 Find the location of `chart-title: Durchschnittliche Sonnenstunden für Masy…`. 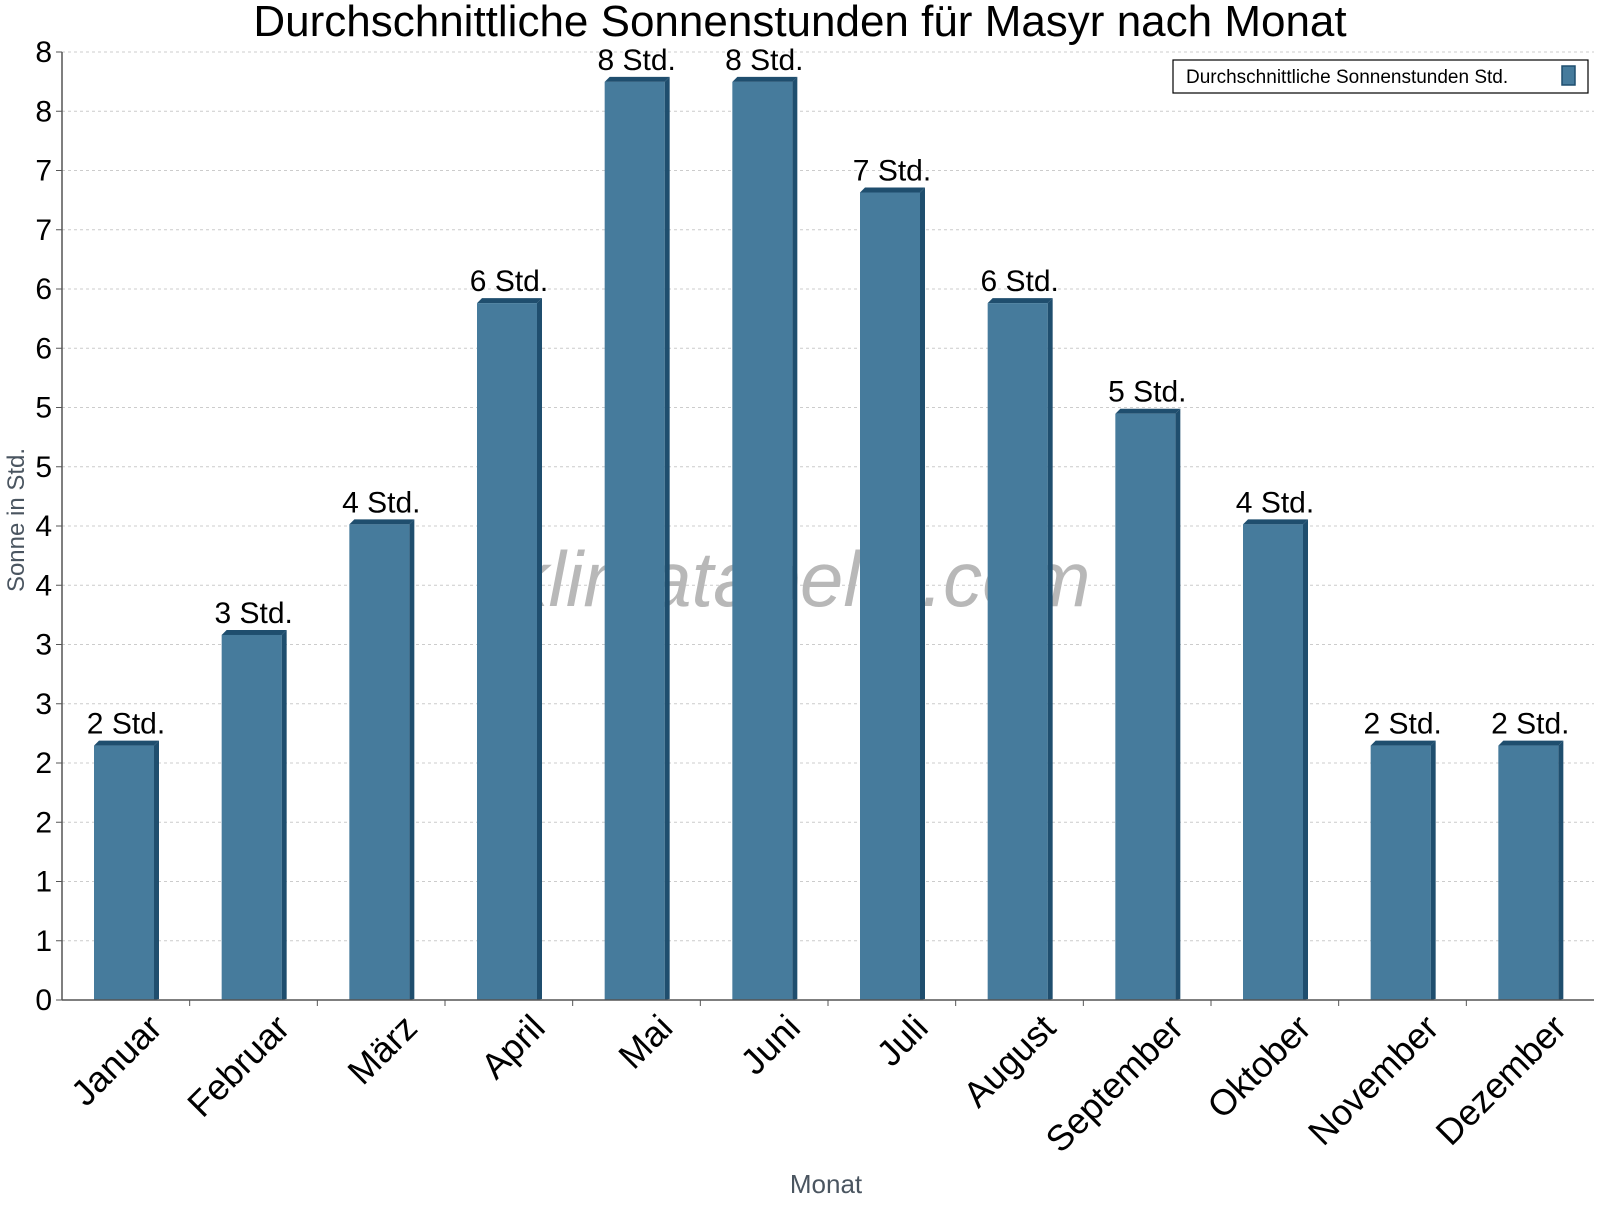

chart-title: Durchschnittliche Sonnenstunden für Masy… is located at coordinates (799, 23).